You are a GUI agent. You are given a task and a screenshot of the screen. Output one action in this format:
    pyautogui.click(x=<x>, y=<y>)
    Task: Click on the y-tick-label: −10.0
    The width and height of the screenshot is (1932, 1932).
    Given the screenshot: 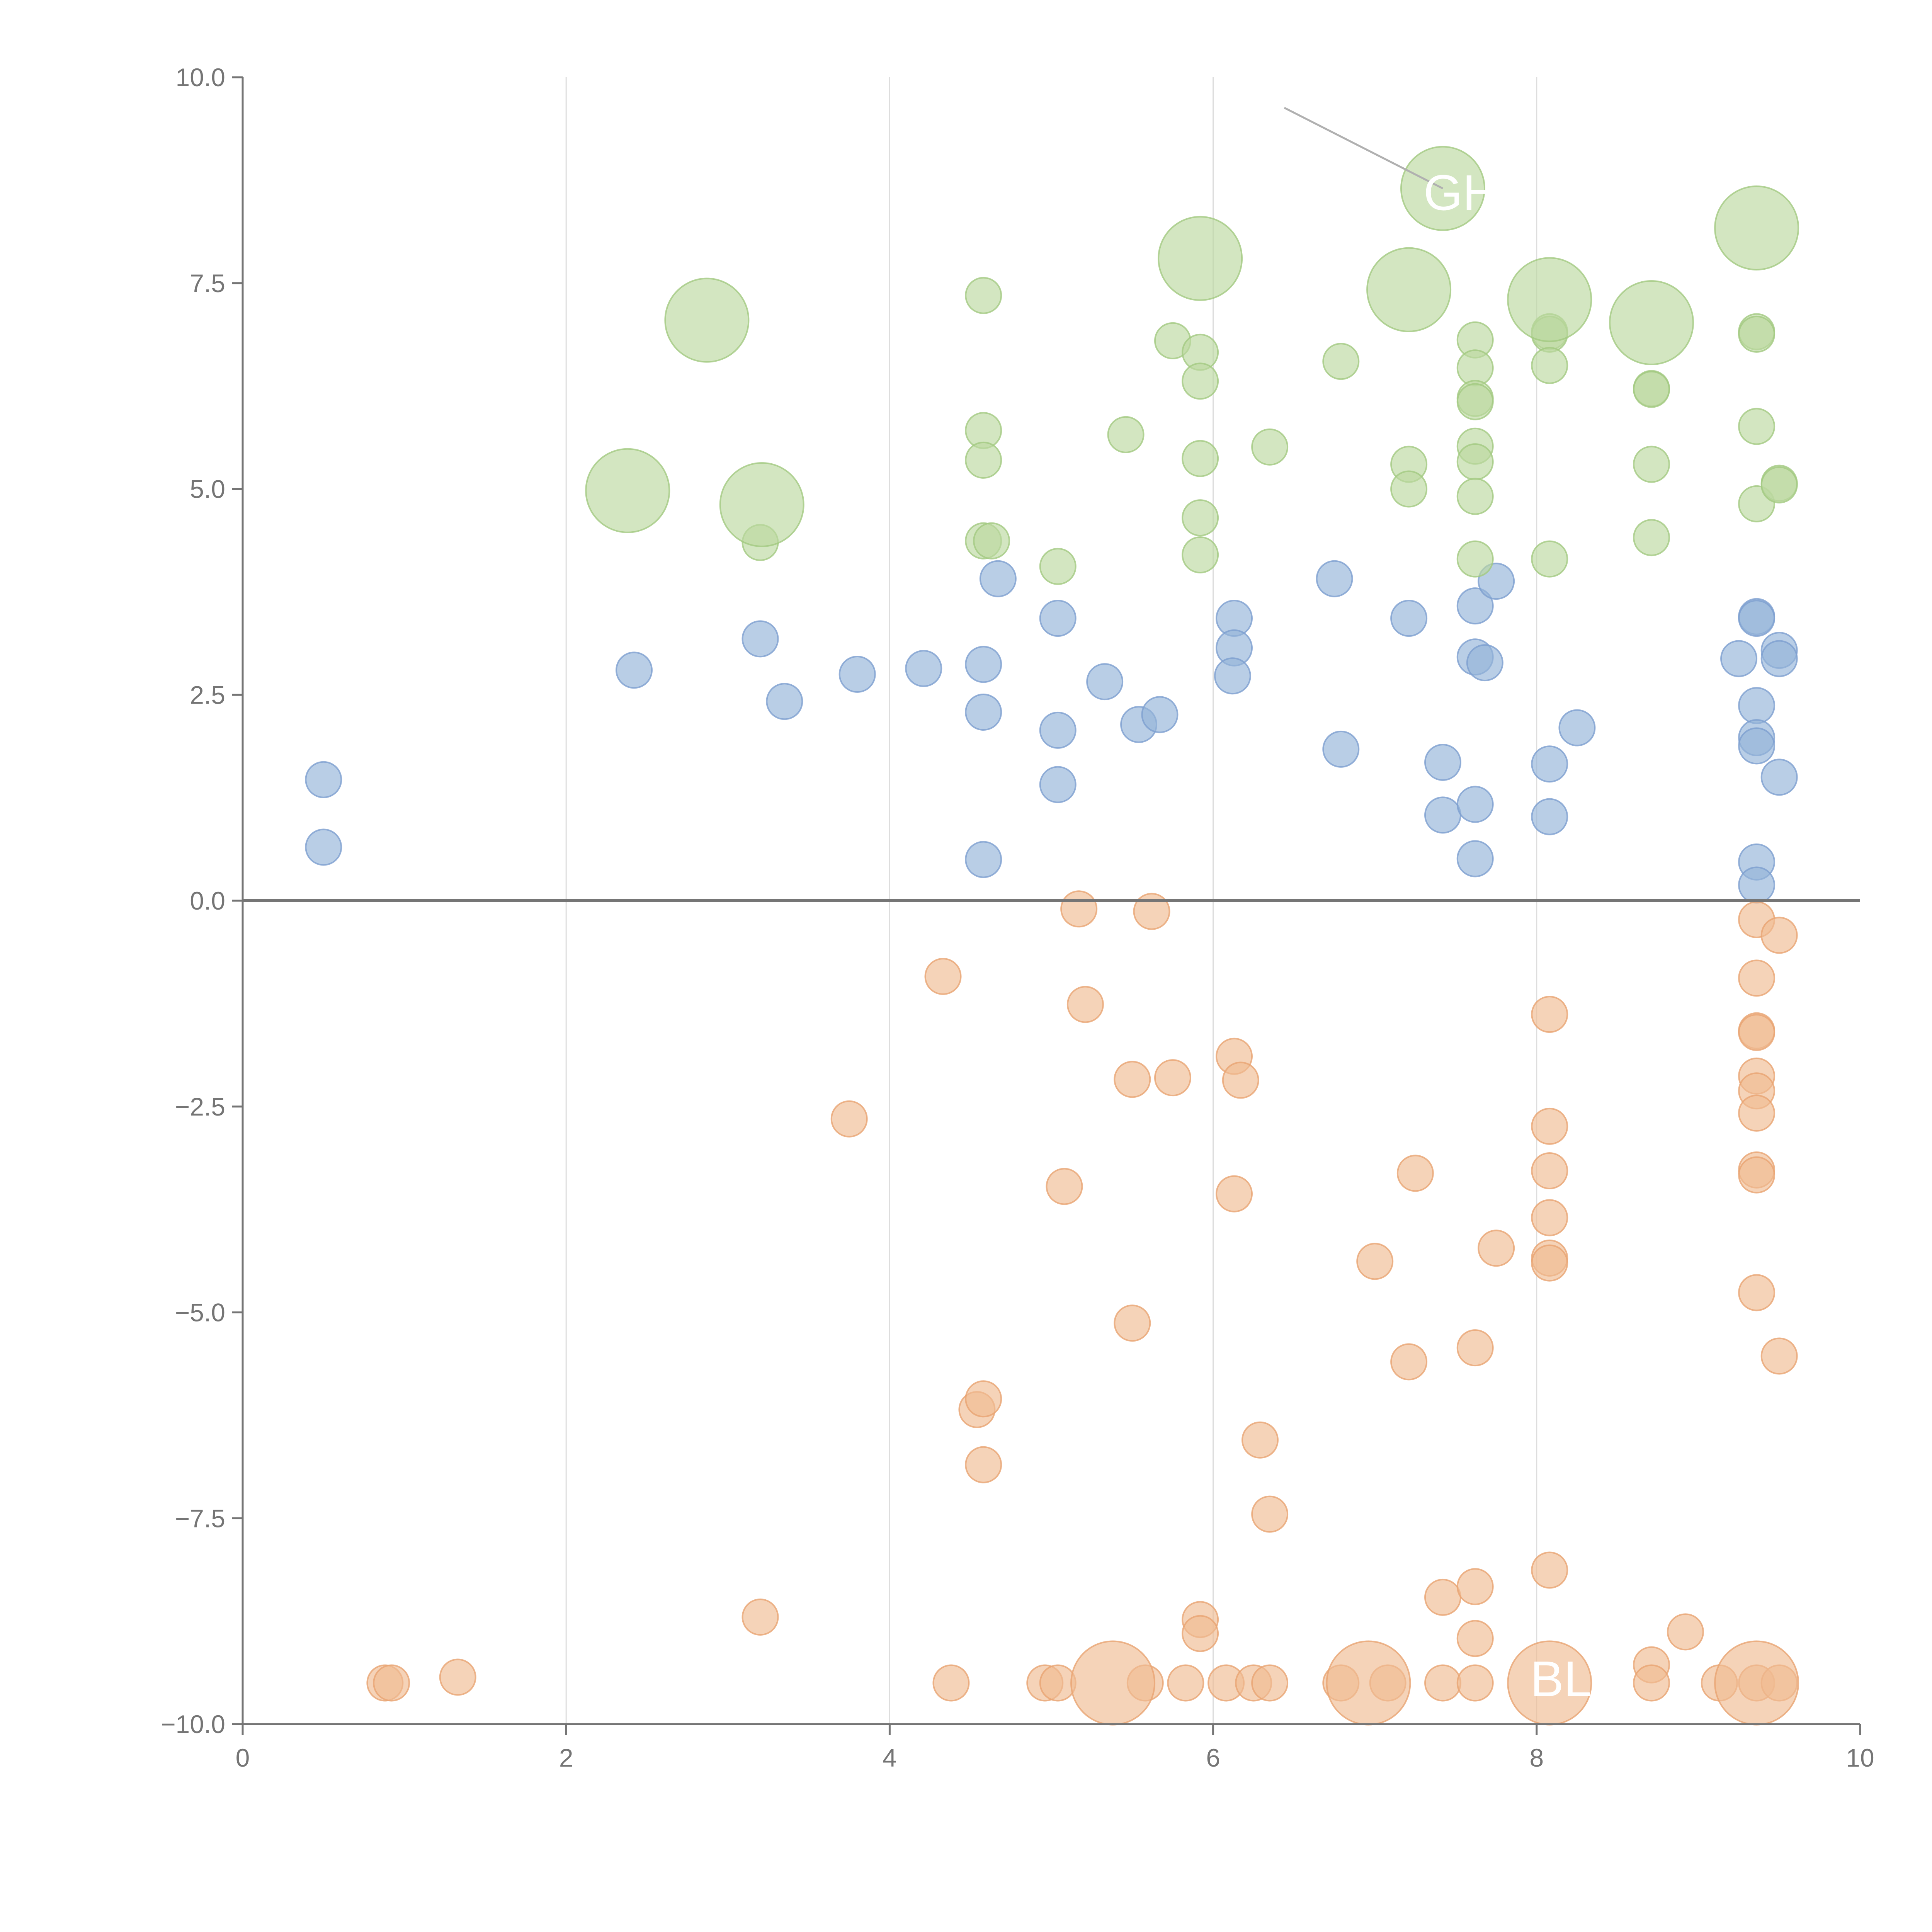 What is the action you would take?
    pyautogui.click(x=193, y=1724)
    